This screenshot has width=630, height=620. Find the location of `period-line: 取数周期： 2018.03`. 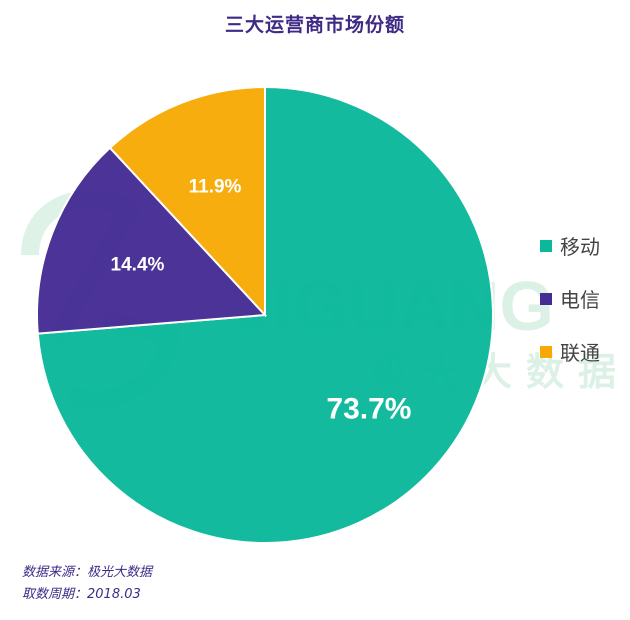

period-line: 取数周期： 2018.03 is located at coordinates (87, 595).